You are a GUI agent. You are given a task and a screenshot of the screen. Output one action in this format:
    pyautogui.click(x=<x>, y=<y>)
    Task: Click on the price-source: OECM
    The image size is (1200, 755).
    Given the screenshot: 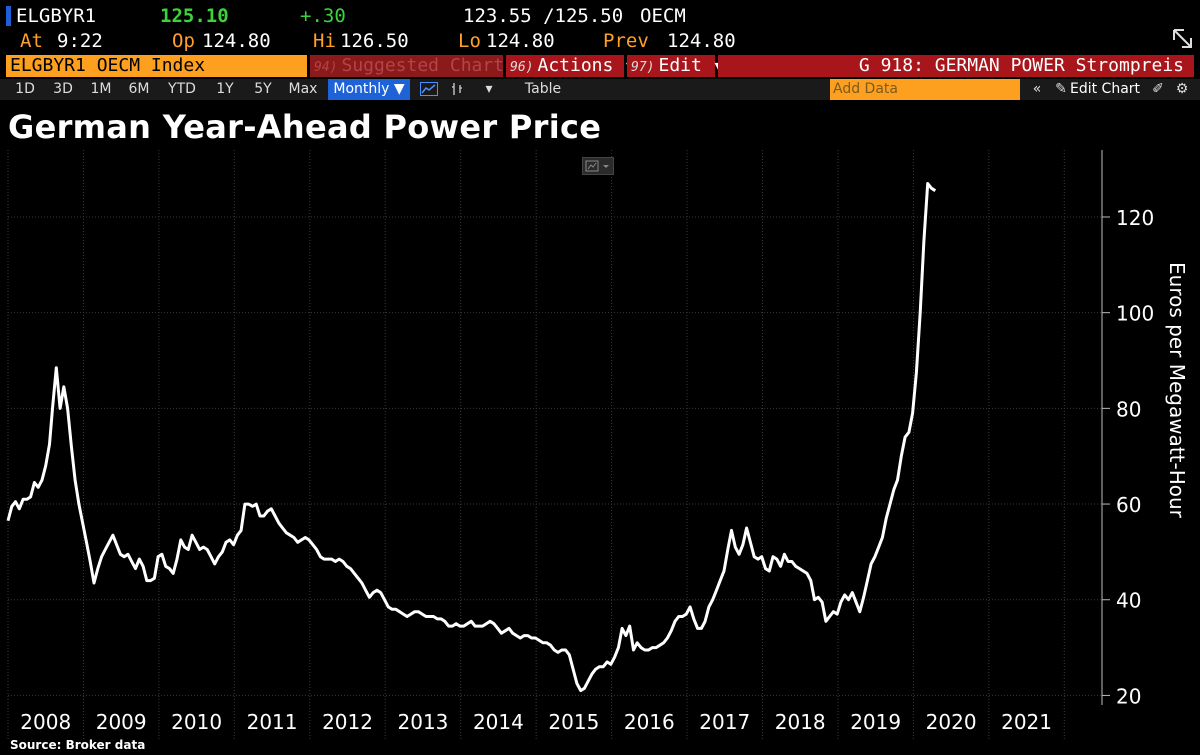 What is the action you would take?
    pyautogui.click(x=663, y=16)
    